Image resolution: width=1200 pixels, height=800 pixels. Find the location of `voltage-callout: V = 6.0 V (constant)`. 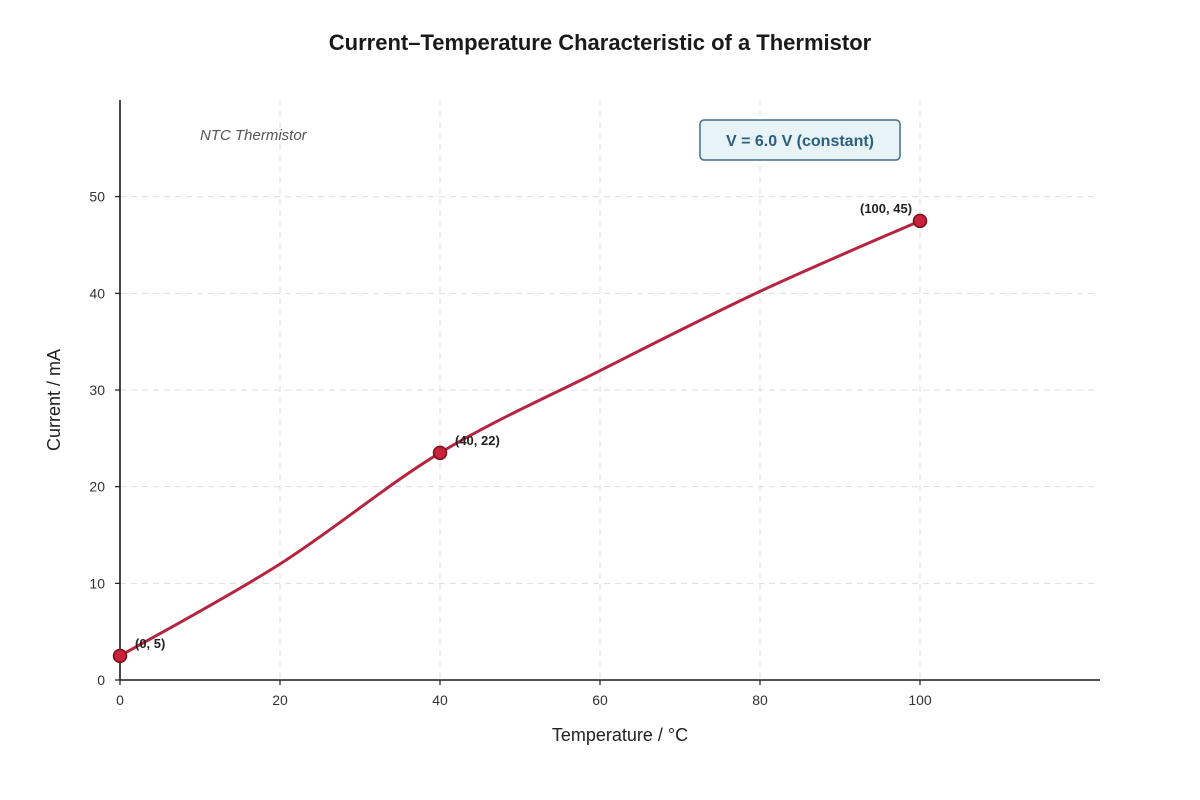

voltage-callout: V = 6.0 V (constant) is located at coordinates (800, 140).